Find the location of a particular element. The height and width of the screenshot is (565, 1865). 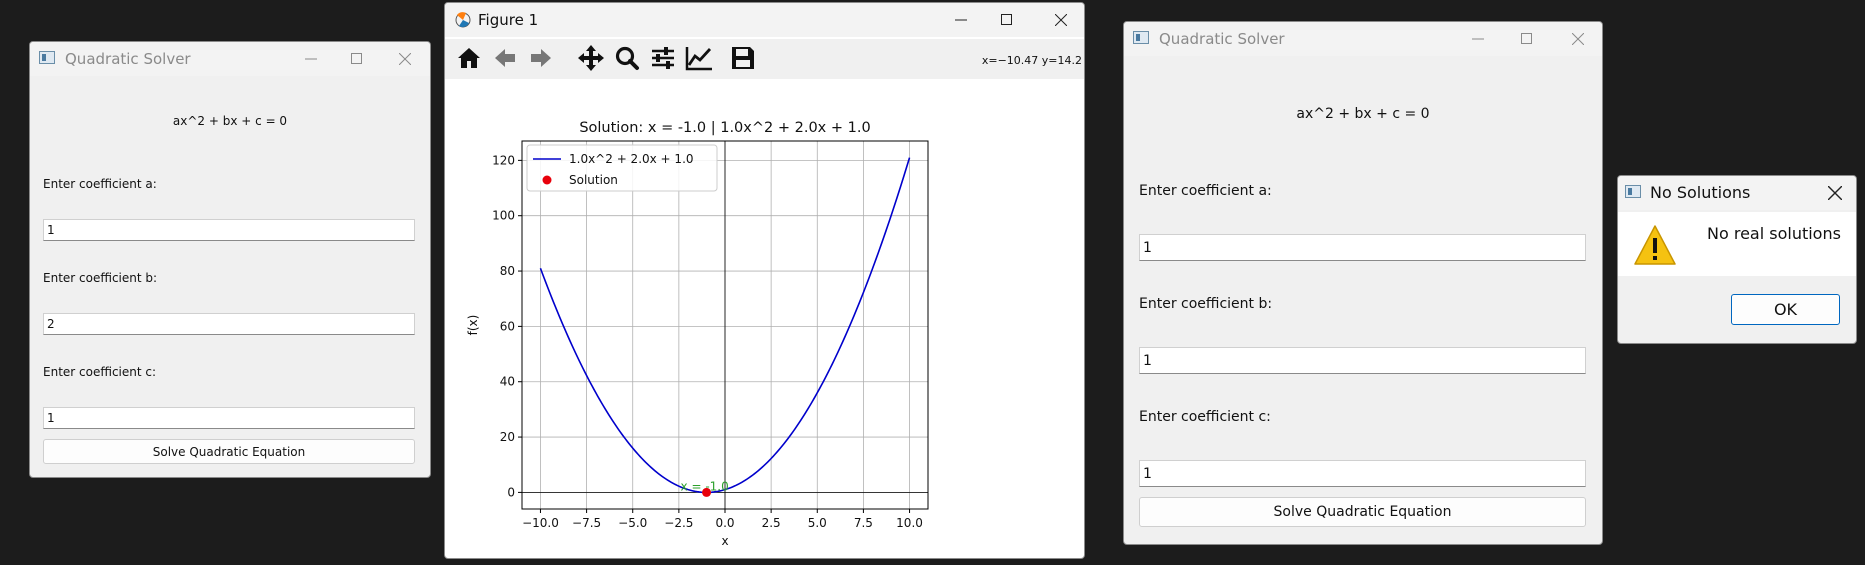

coefficient-b-input: 2 is located at coordinates (229, 324).